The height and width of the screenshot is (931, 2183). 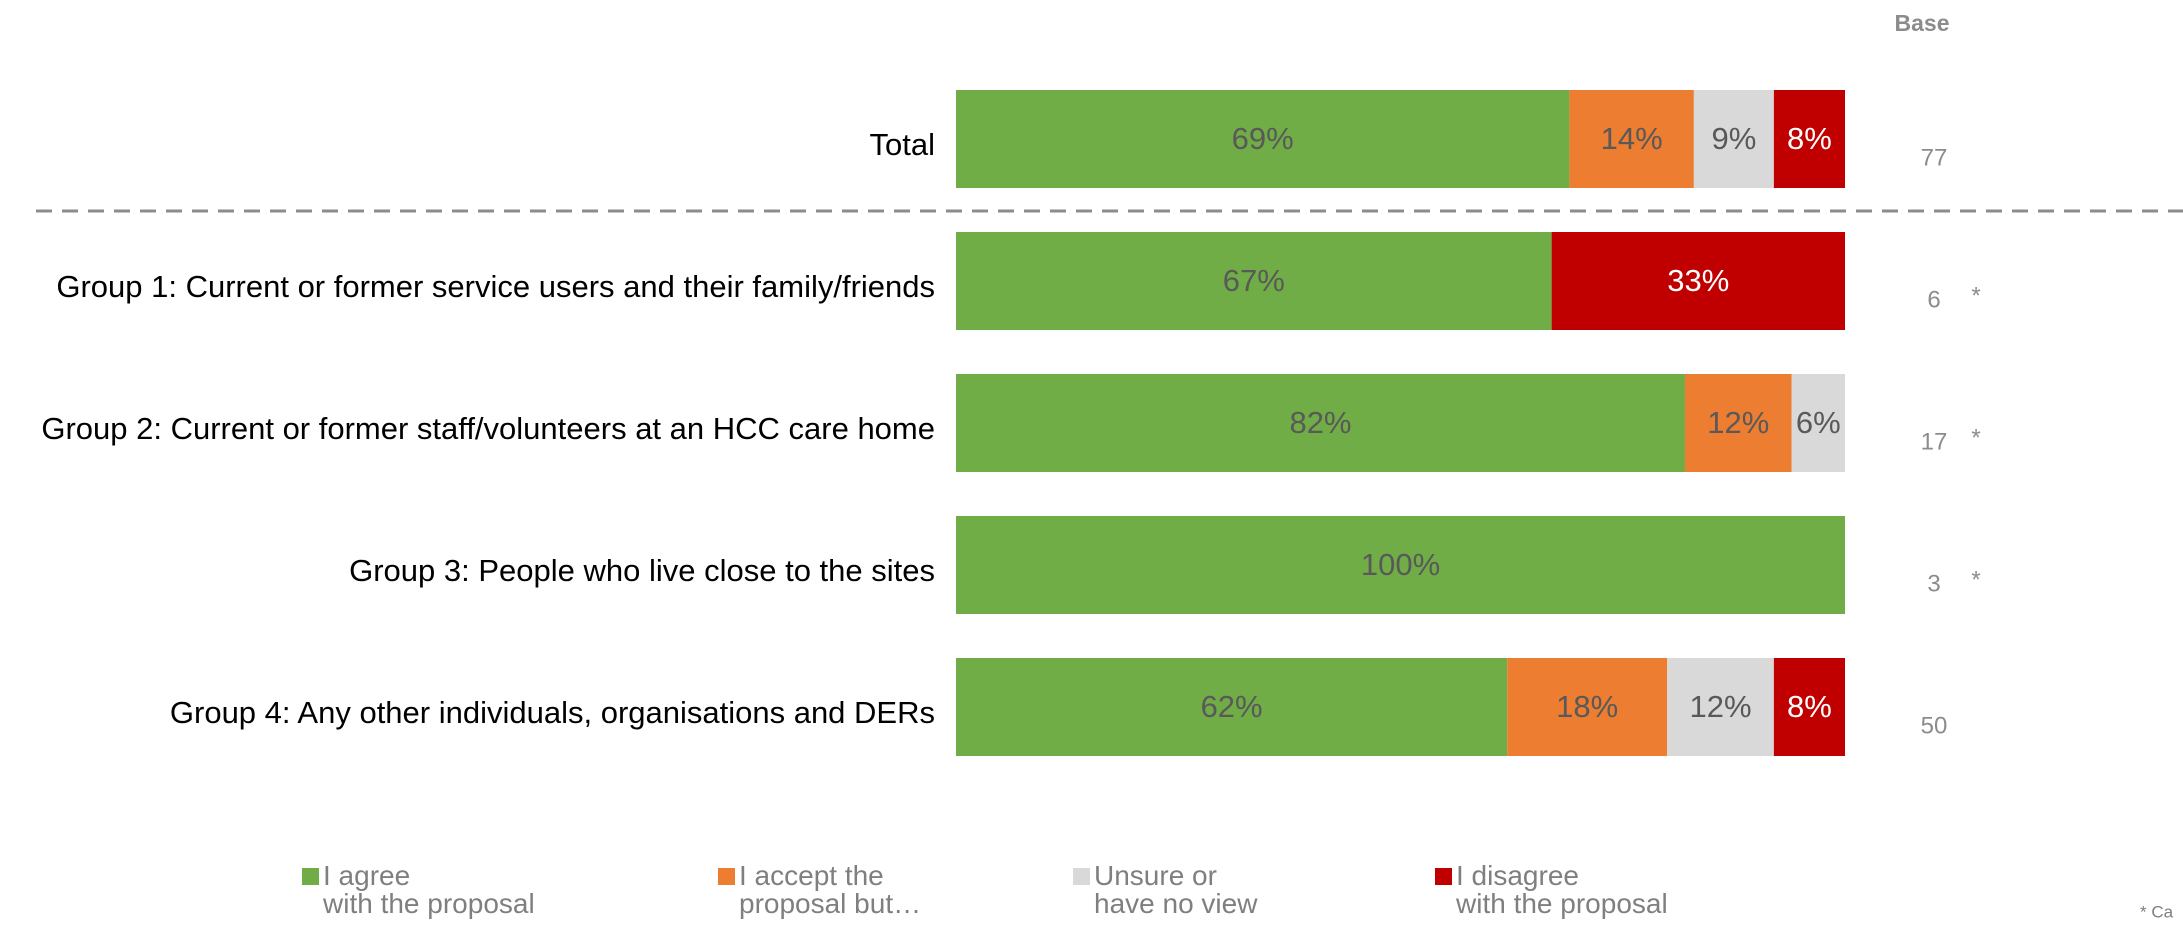 I want to click on value-label: 6%, so click(x=1818, y=422).